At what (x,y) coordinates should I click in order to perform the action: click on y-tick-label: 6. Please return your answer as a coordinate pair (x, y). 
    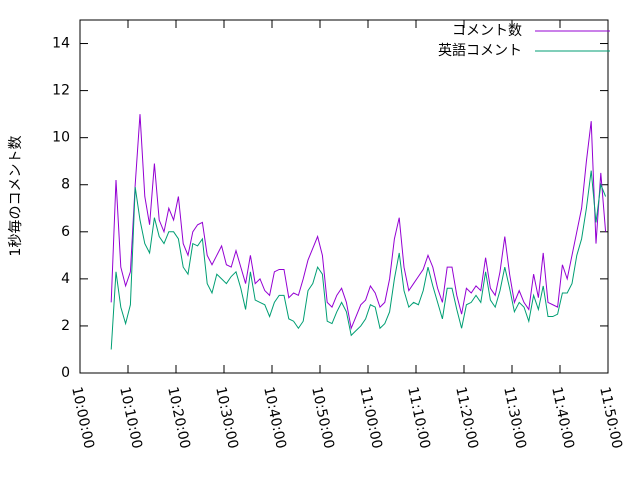
    Looking at the image, I should click on (65, 232).